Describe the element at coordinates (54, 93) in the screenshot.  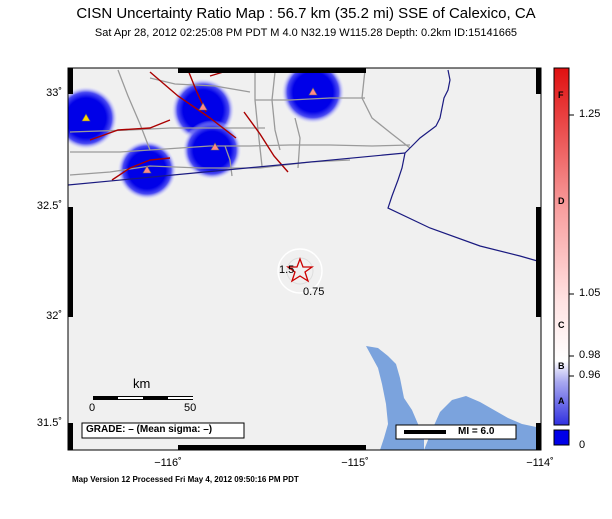
I see `lat-label: 33˚` at that location.